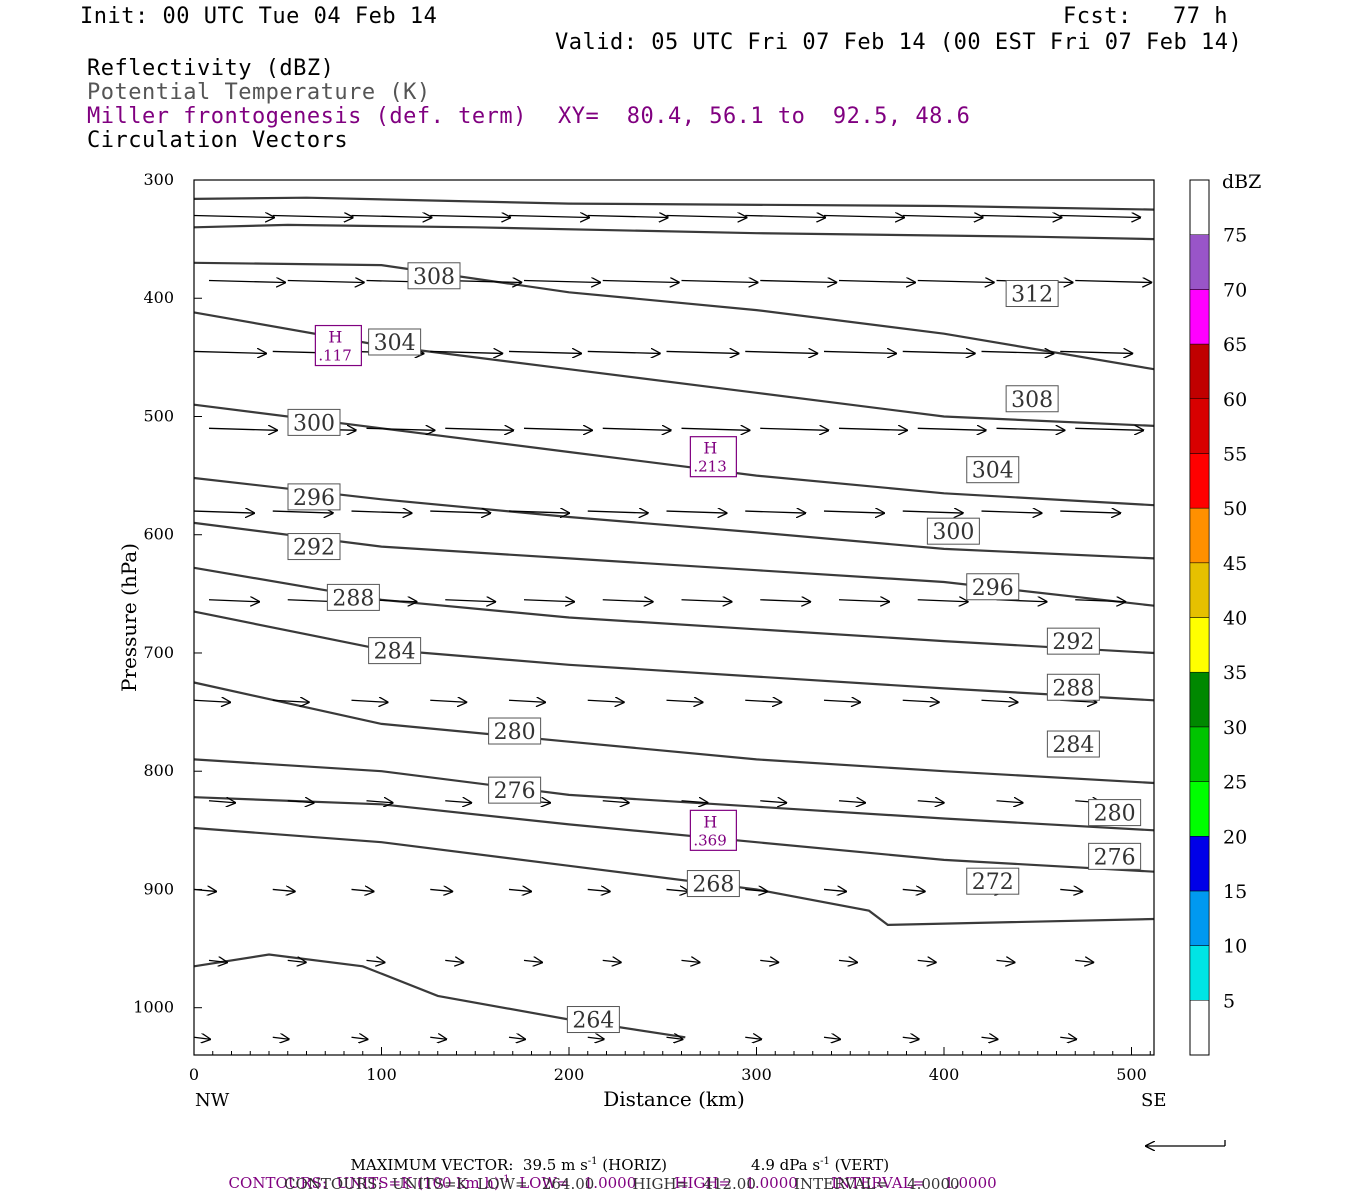 The image size is (1350, 1200). Describe the element at coordinates (592, 1161) in the screenshot. I see `max-vector-horiz-sup: -1` at that location.